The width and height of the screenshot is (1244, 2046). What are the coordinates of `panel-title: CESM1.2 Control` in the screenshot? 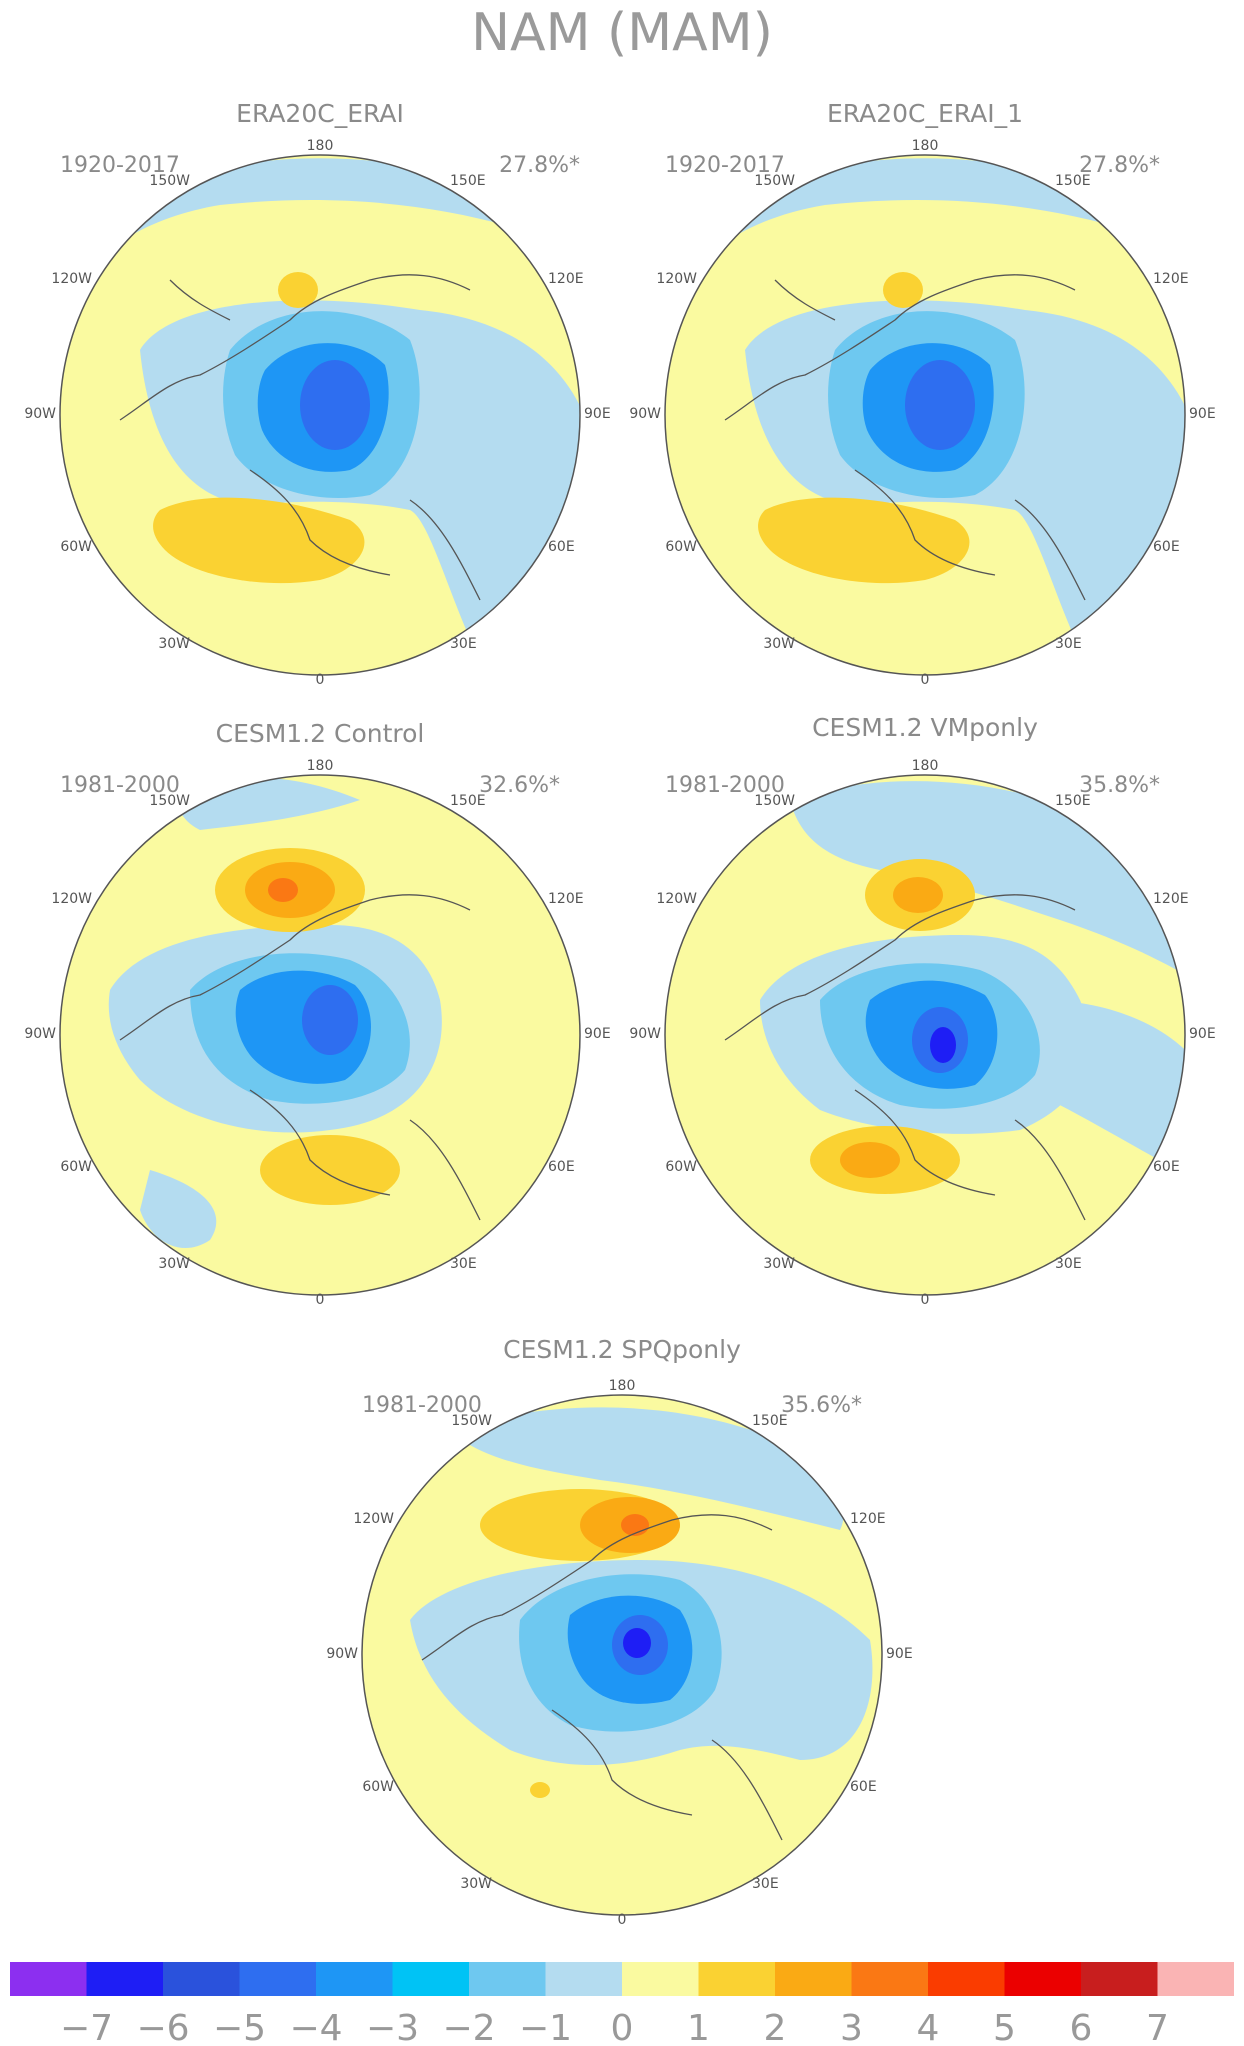 It's located at (320, 733).